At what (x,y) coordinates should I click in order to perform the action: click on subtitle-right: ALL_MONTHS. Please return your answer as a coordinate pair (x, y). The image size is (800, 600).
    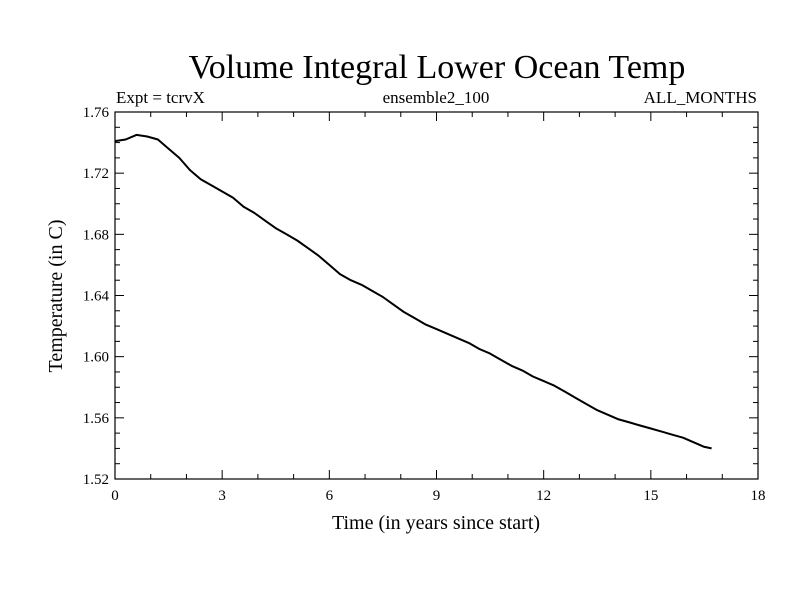
    Looking at the image, I should click on (700, 97).